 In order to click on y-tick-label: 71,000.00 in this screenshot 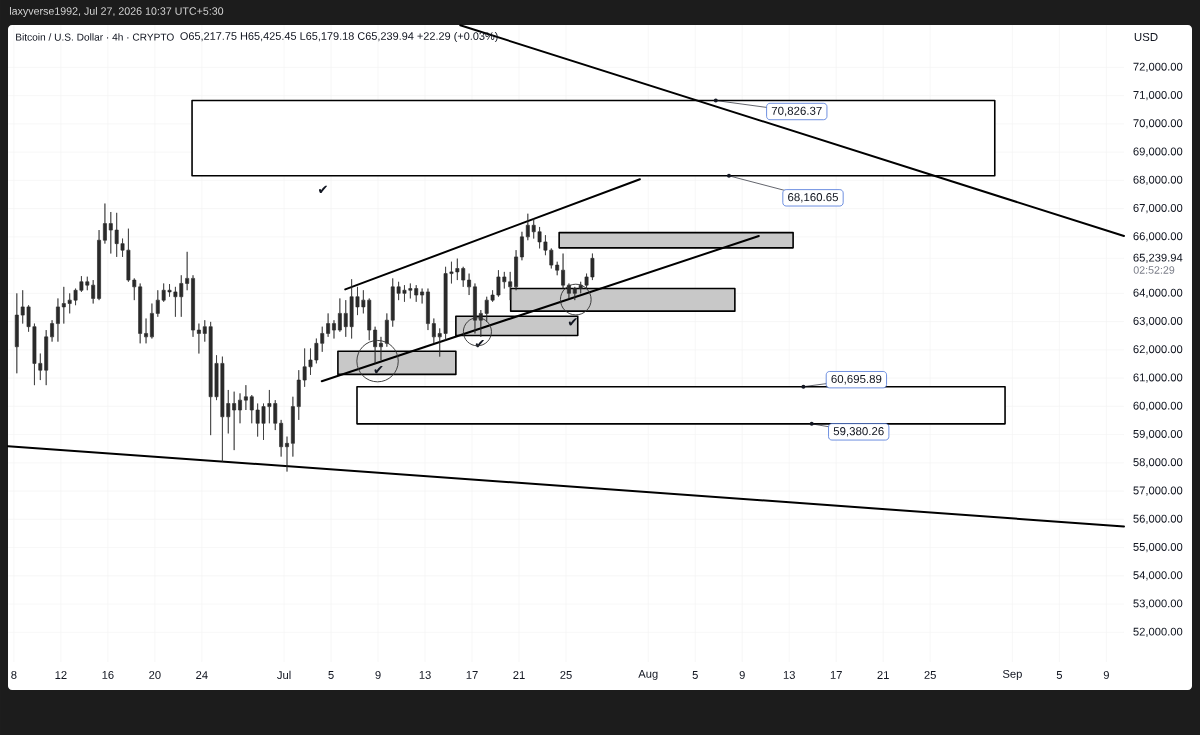, I will do `click(1158, 95)`.